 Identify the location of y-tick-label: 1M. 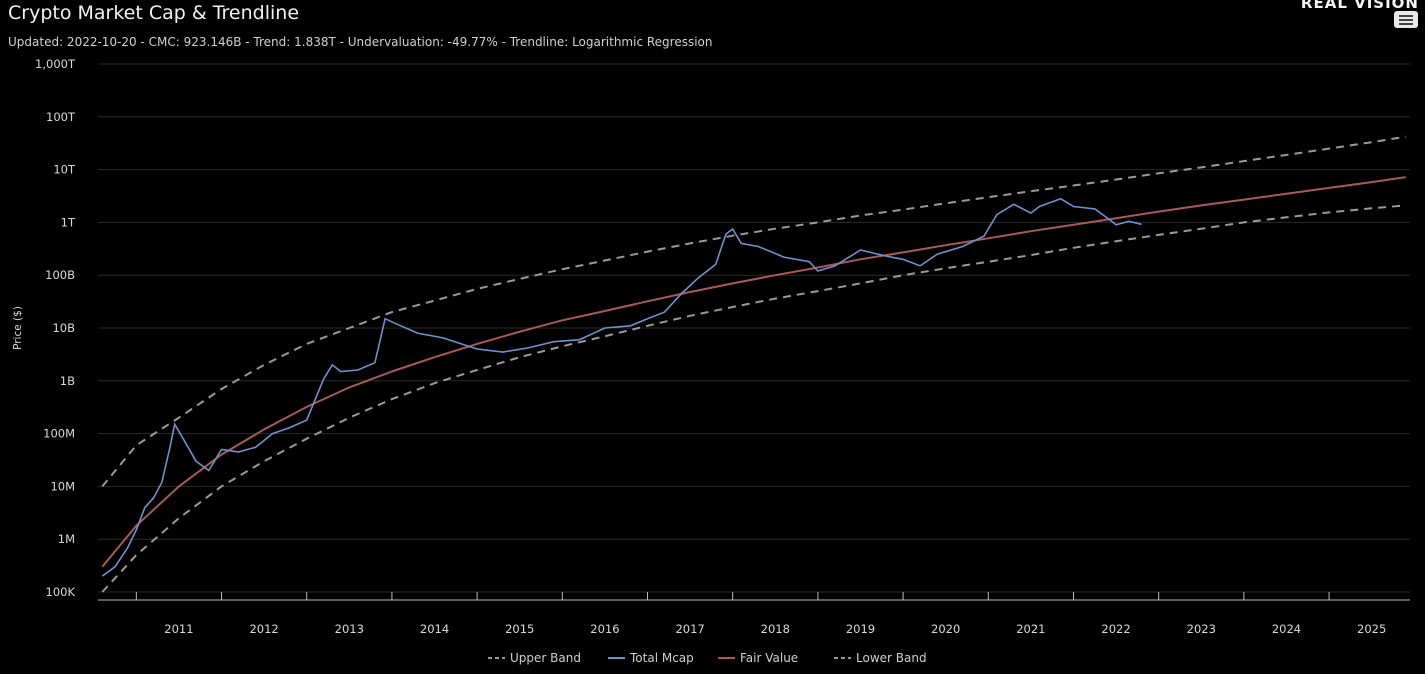
(66, 539).